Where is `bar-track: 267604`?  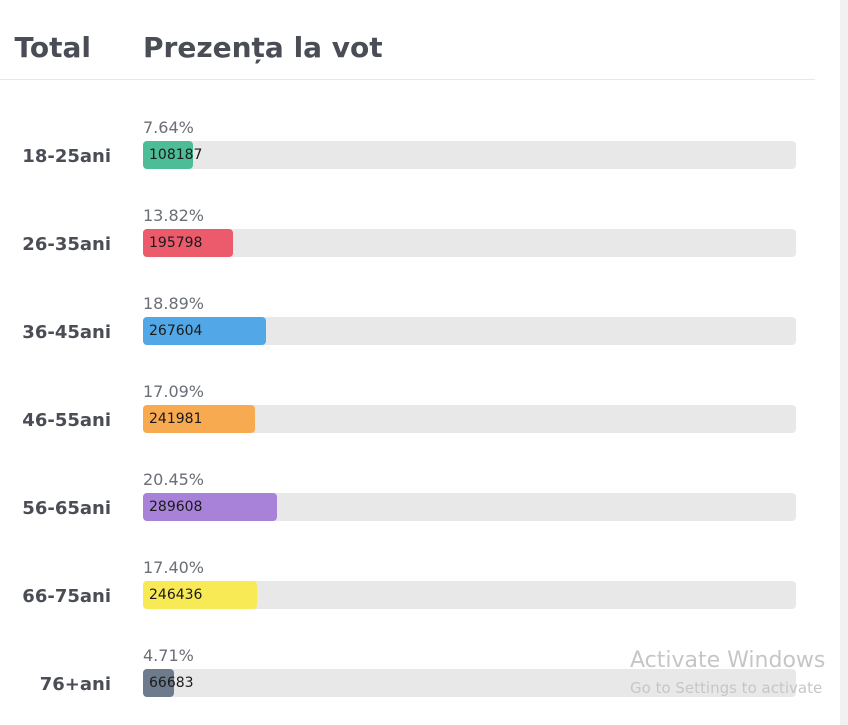 bar-track: 267604 is located at coordinates (469, 331).